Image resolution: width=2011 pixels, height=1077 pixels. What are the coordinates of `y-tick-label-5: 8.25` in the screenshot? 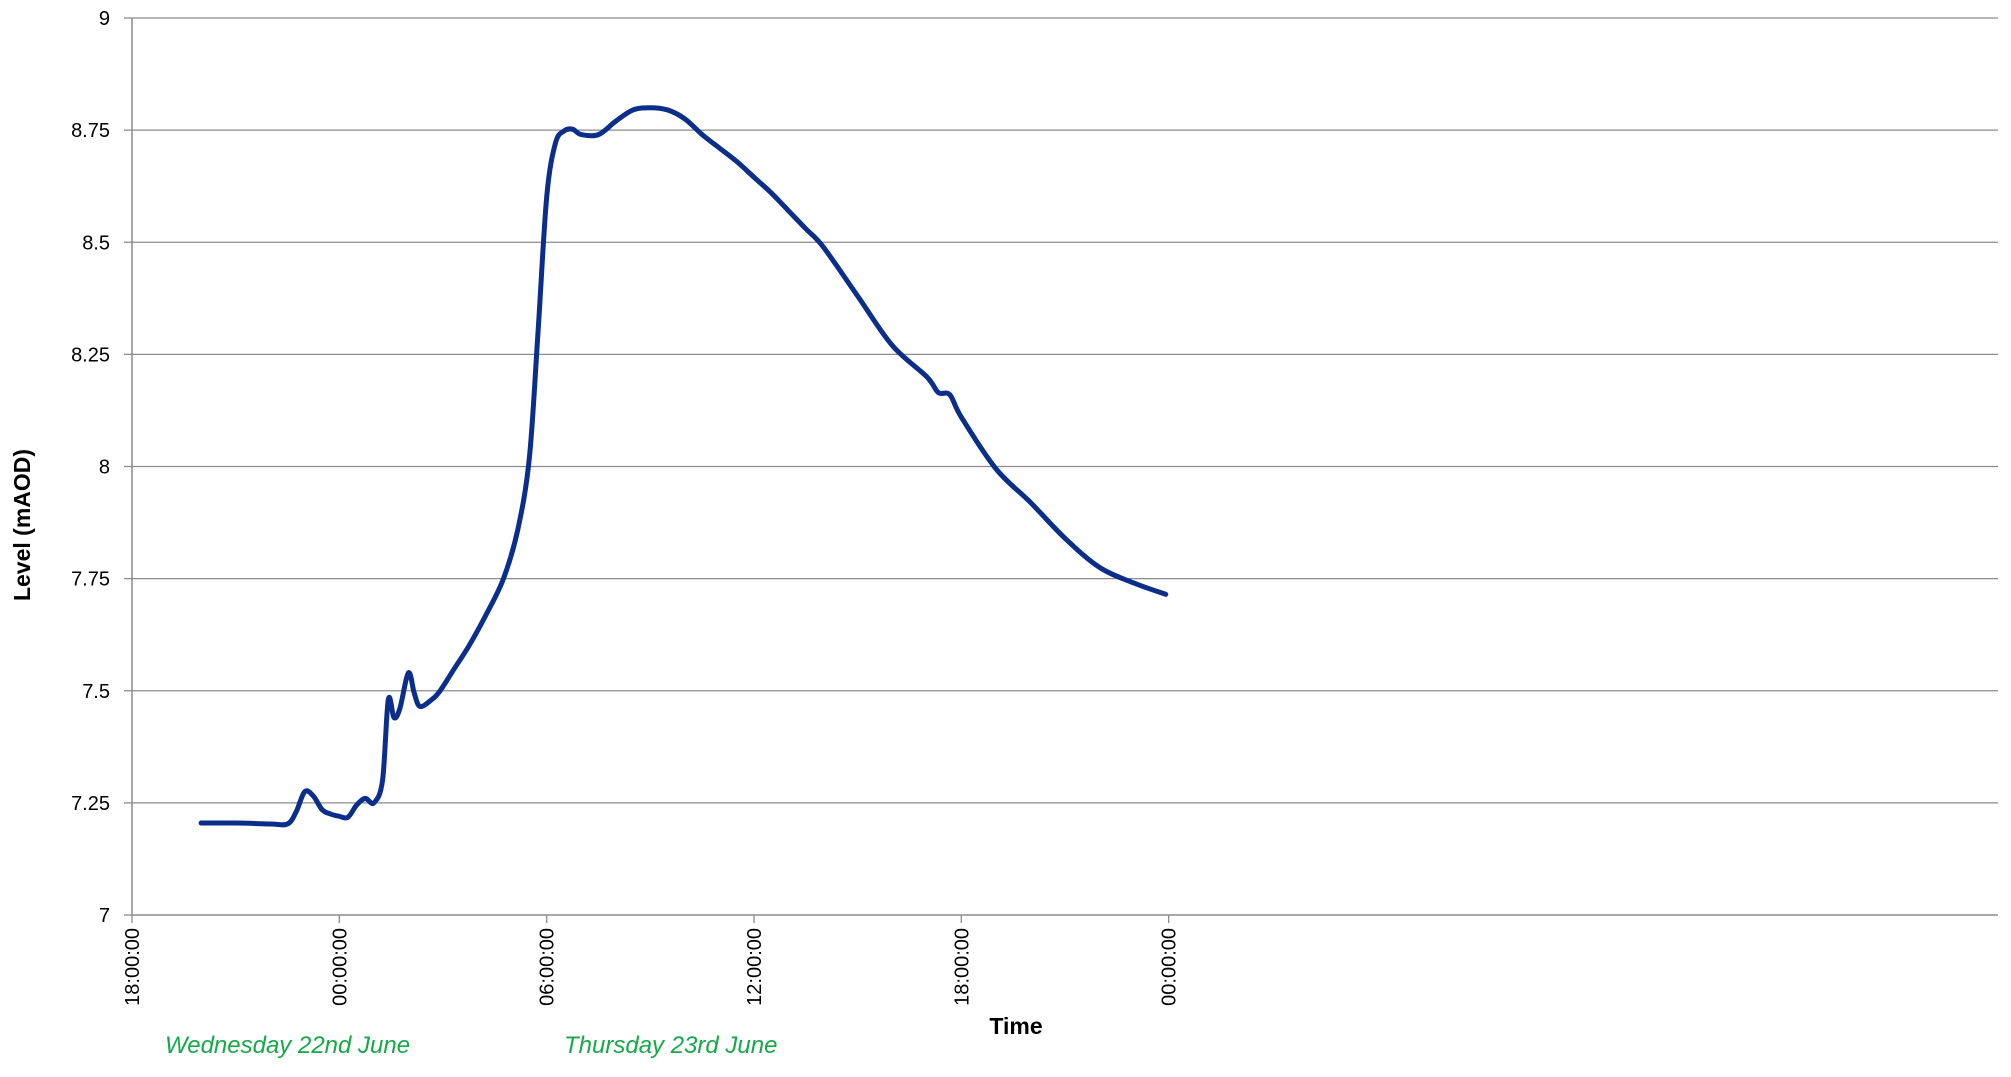 It's located at (90, 355).